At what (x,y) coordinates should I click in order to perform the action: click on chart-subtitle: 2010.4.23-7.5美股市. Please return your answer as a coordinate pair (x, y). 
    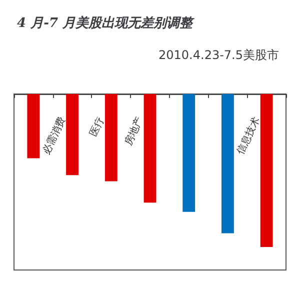
    Looking at the image, I should click on (219, 55).